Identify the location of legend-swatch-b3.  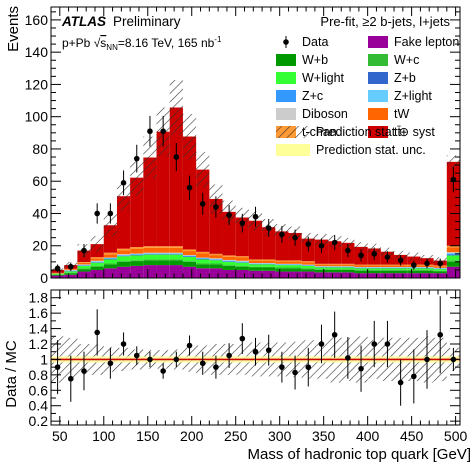
(378, 96).